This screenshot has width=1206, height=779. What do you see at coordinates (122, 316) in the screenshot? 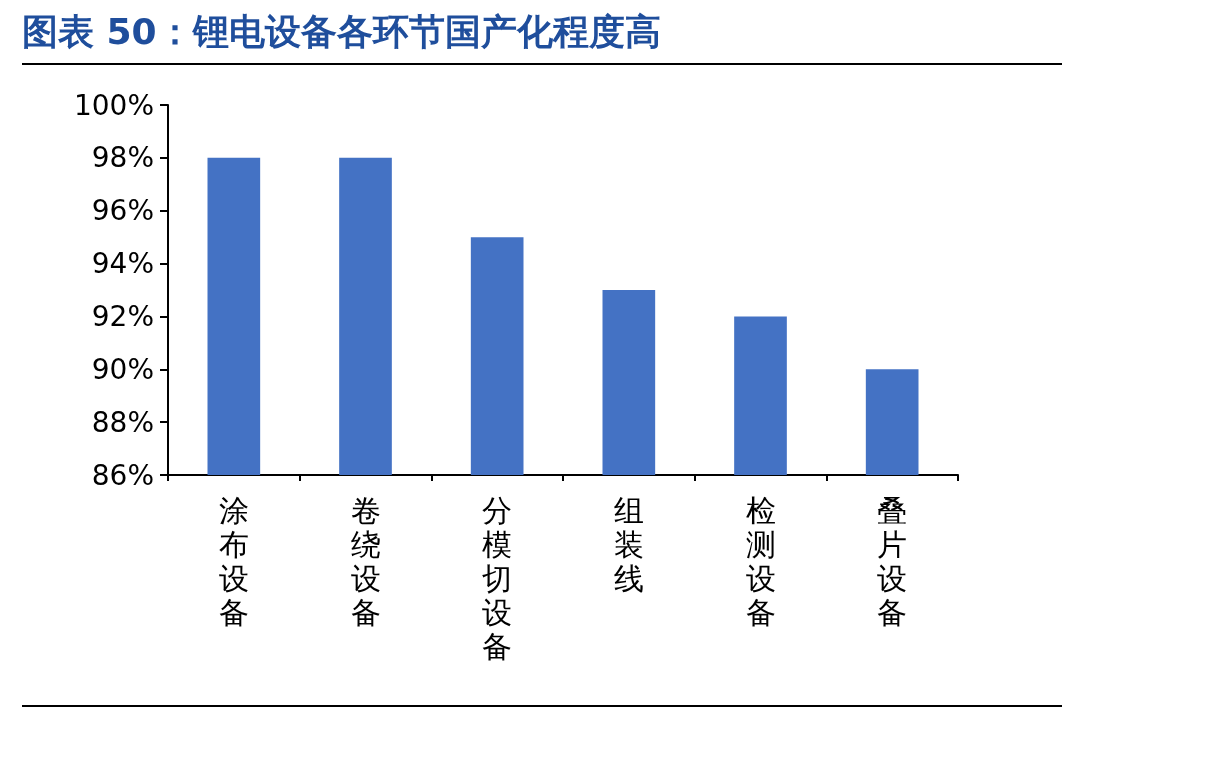
I see `y-tick-label: 92%` at bounding box center [122, 316].